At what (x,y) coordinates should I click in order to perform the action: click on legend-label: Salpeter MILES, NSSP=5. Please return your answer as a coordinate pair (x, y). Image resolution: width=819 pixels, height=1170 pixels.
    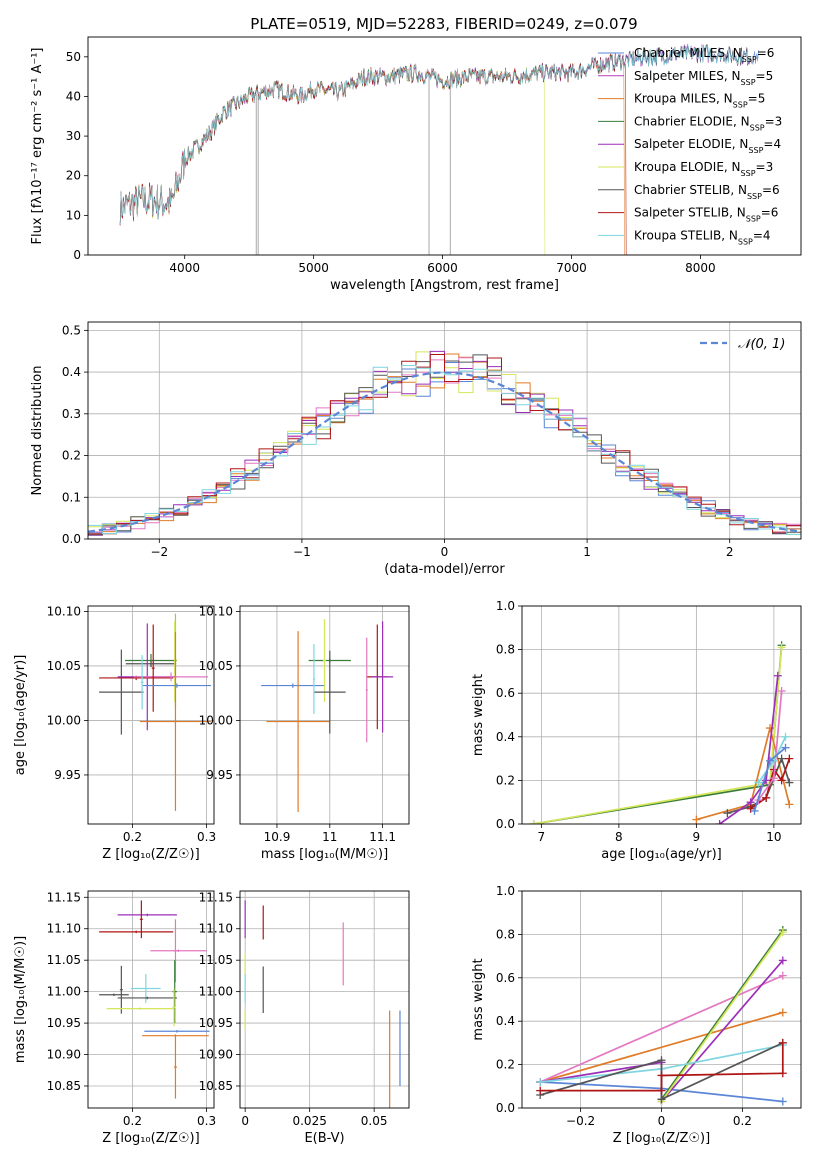
    Looking at the image, I should click on (703, 78).